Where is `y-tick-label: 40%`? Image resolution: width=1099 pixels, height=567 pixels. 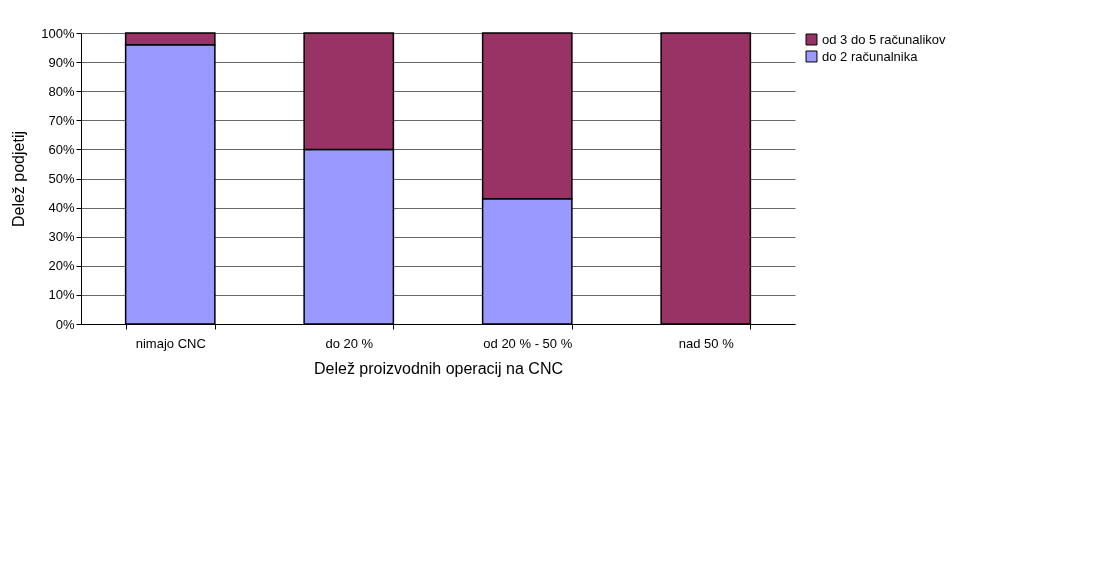 y-tick-label: 40% is located at coordinates (61, 208).